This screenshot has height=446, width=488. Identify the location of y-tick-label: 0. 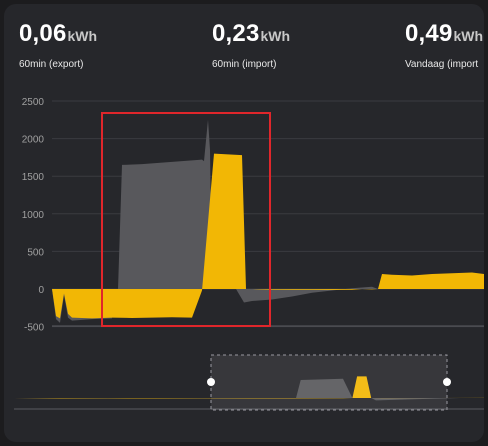
(41, 290).